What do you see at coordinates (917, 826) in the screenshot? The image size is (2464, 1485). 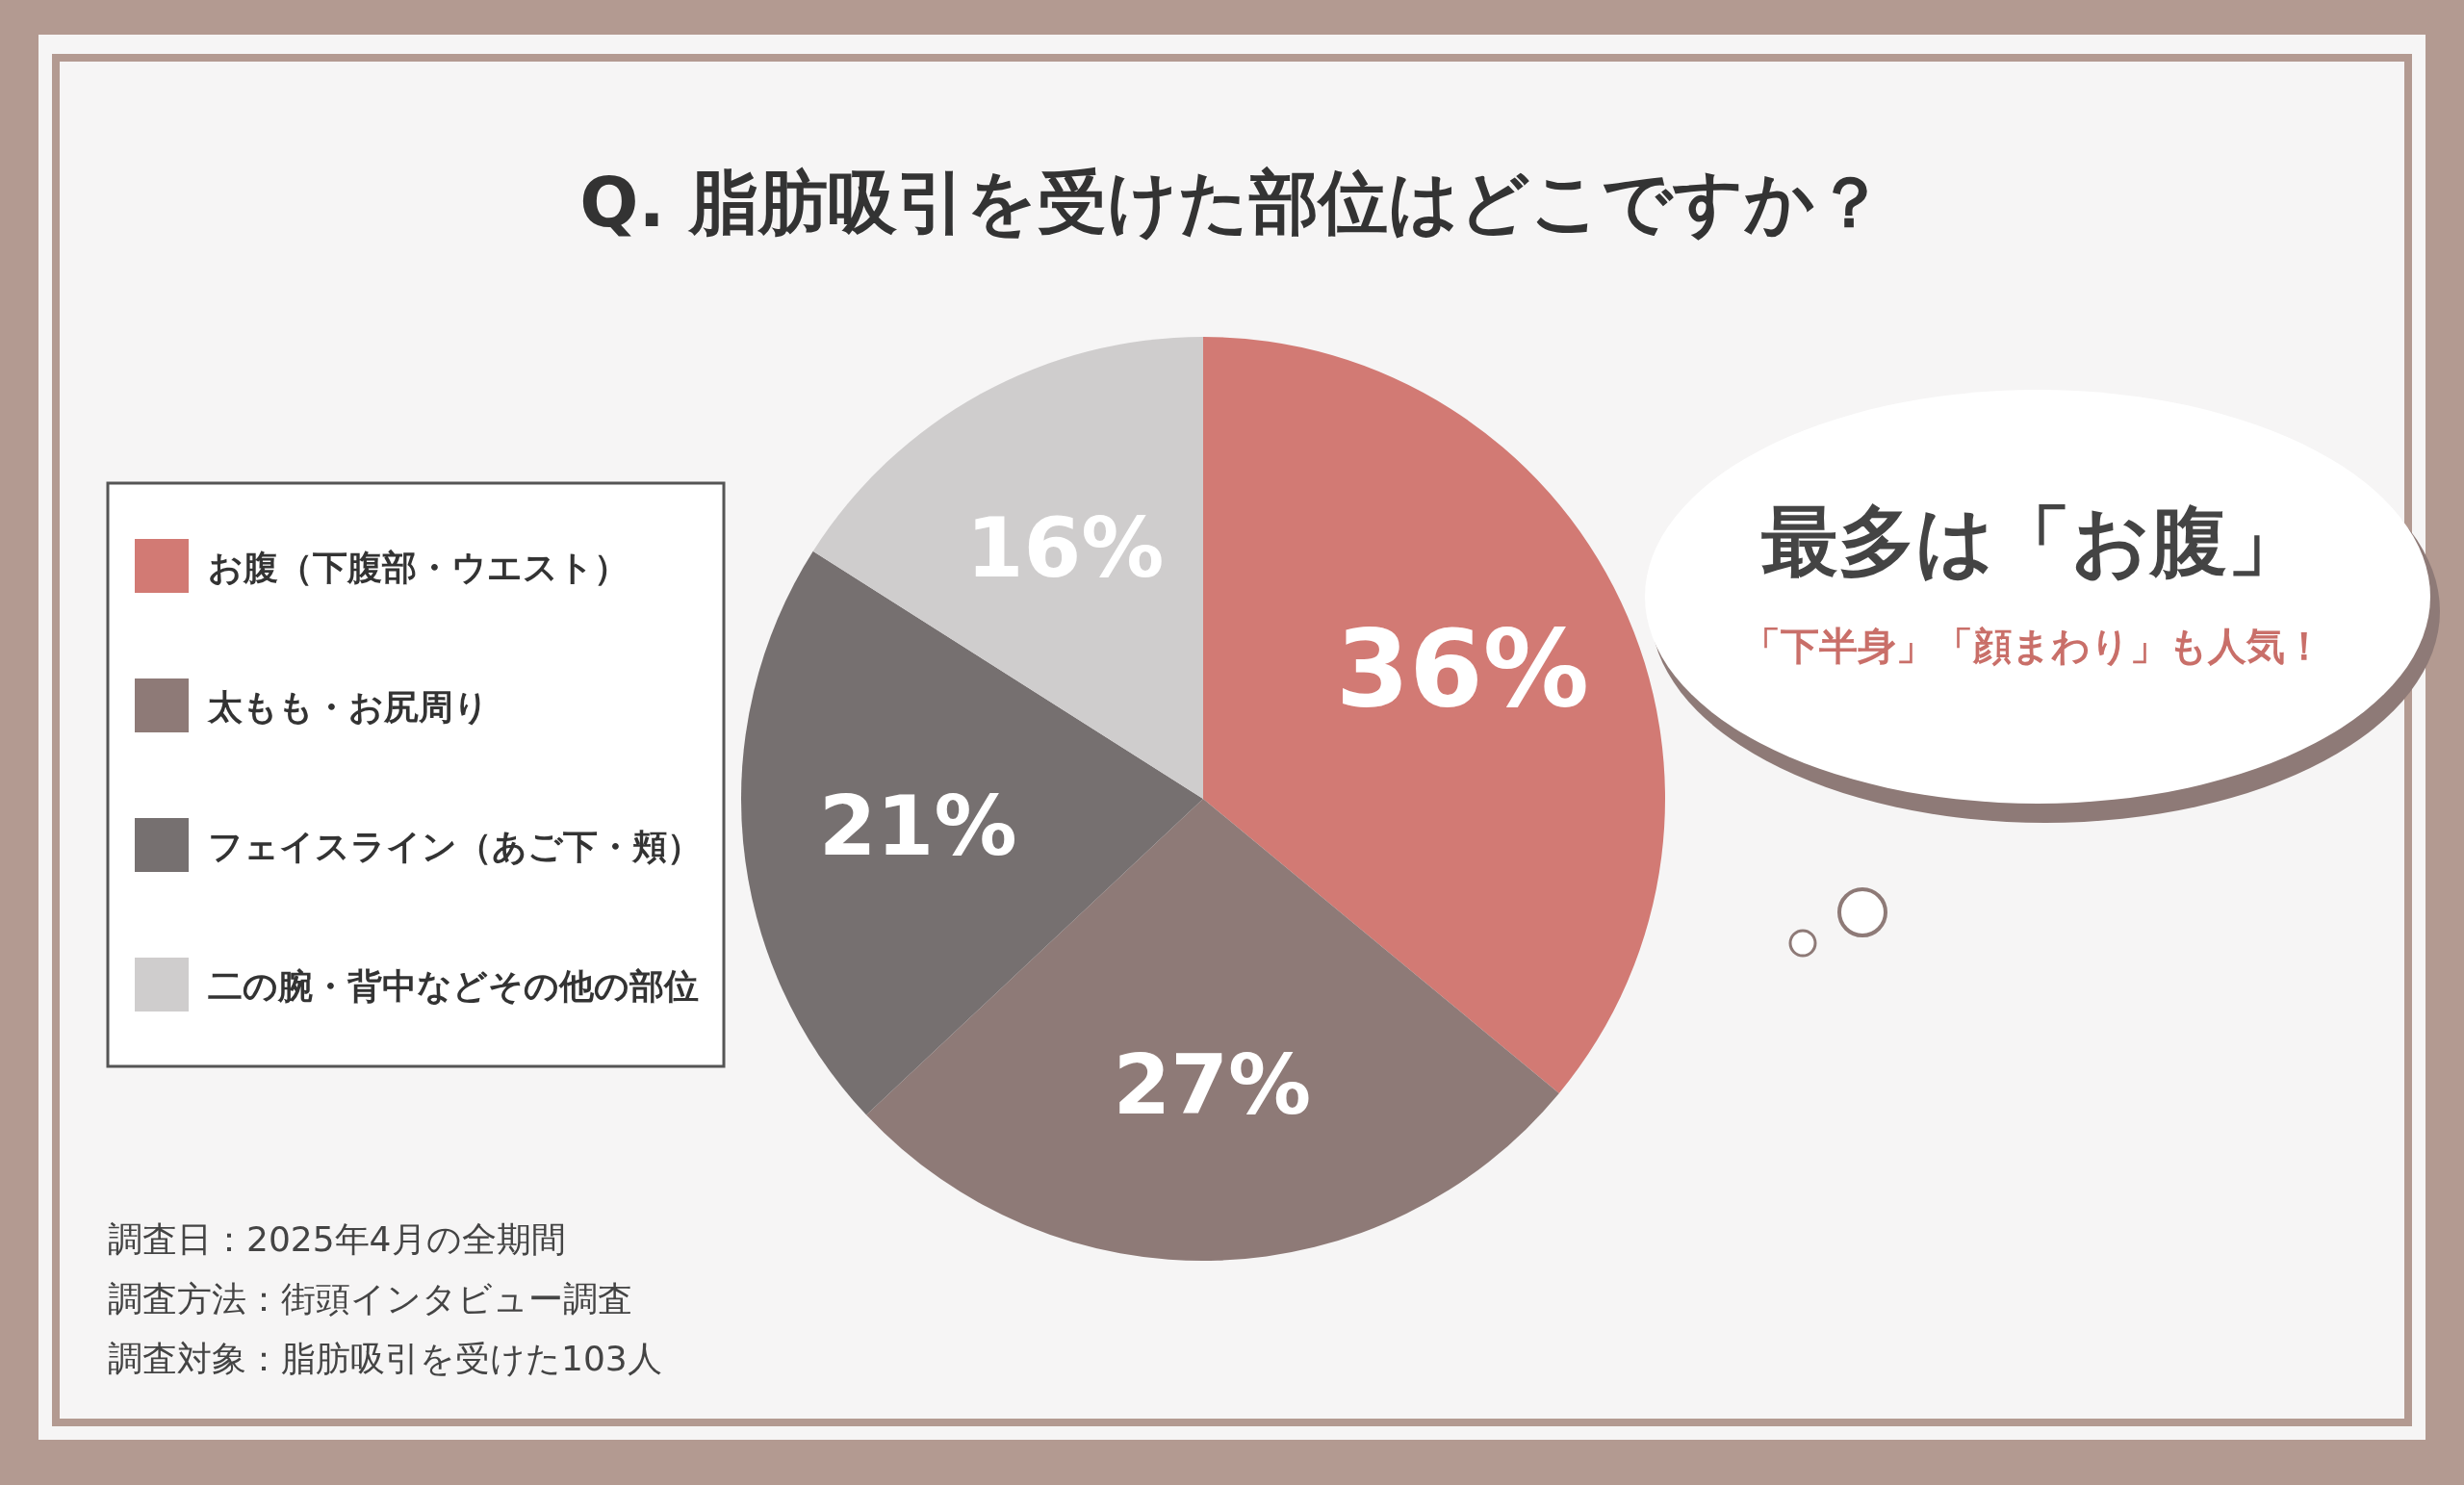 I see `data-label: 21%` at bounding box center [917, 826].